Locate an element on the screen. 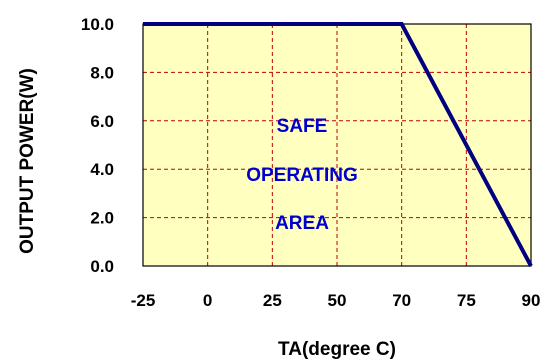 Image resolution: width=549 pixels, height=363 pixels. x-tick-label: 0 is located at coordinates (207, 300).